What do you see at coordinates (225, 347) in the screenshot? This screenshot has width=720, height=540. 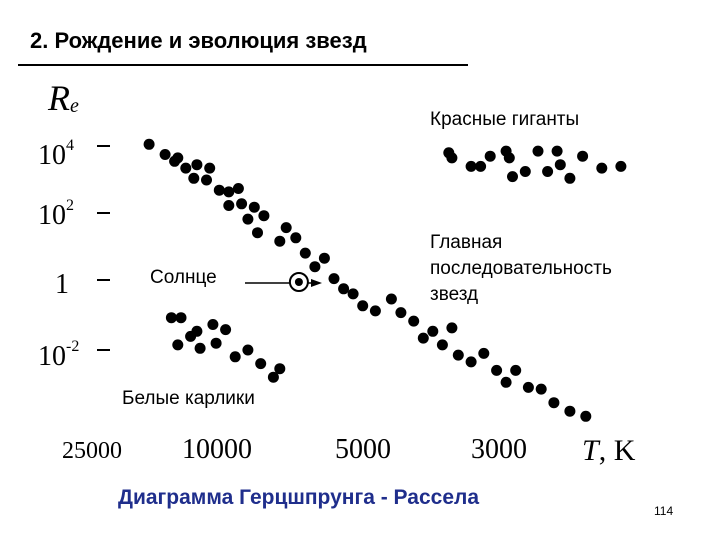 I see `white-dwarf-points` at bounding box center [225, 347].